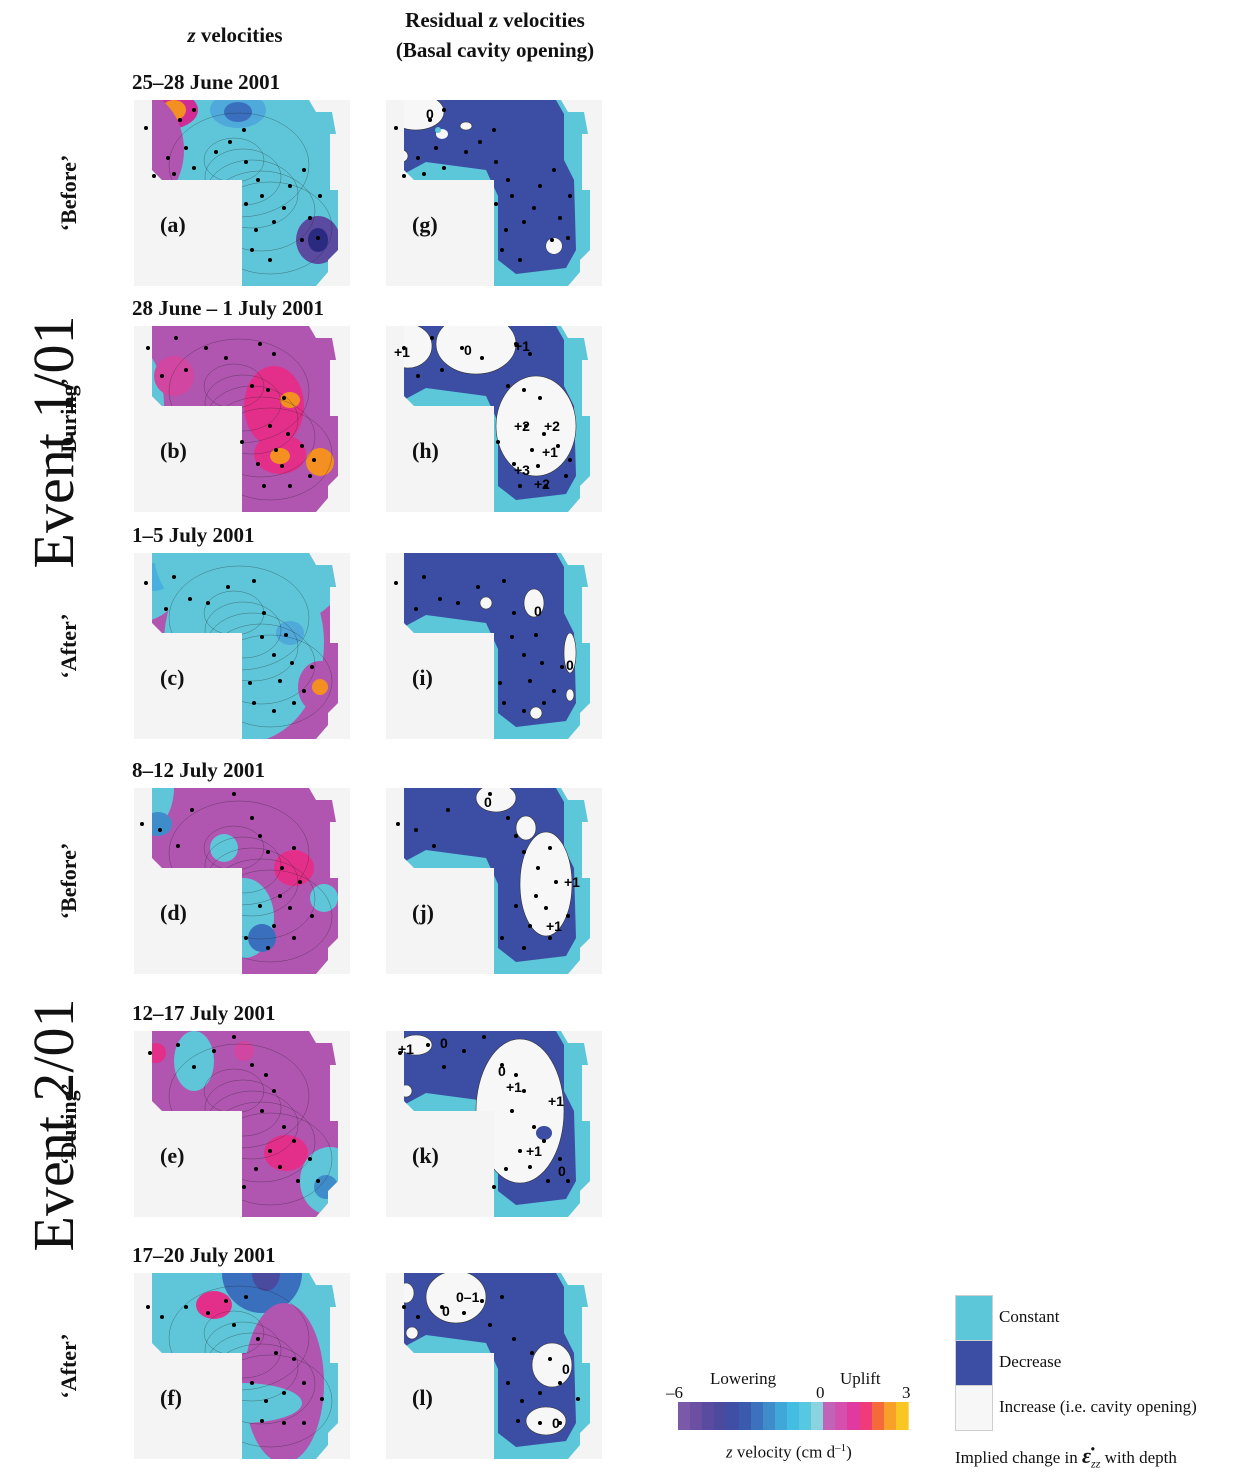 The width and height of the screenshot is (1234, 1475). I want to click on panel-letter-label: (i), so click(422, 677).